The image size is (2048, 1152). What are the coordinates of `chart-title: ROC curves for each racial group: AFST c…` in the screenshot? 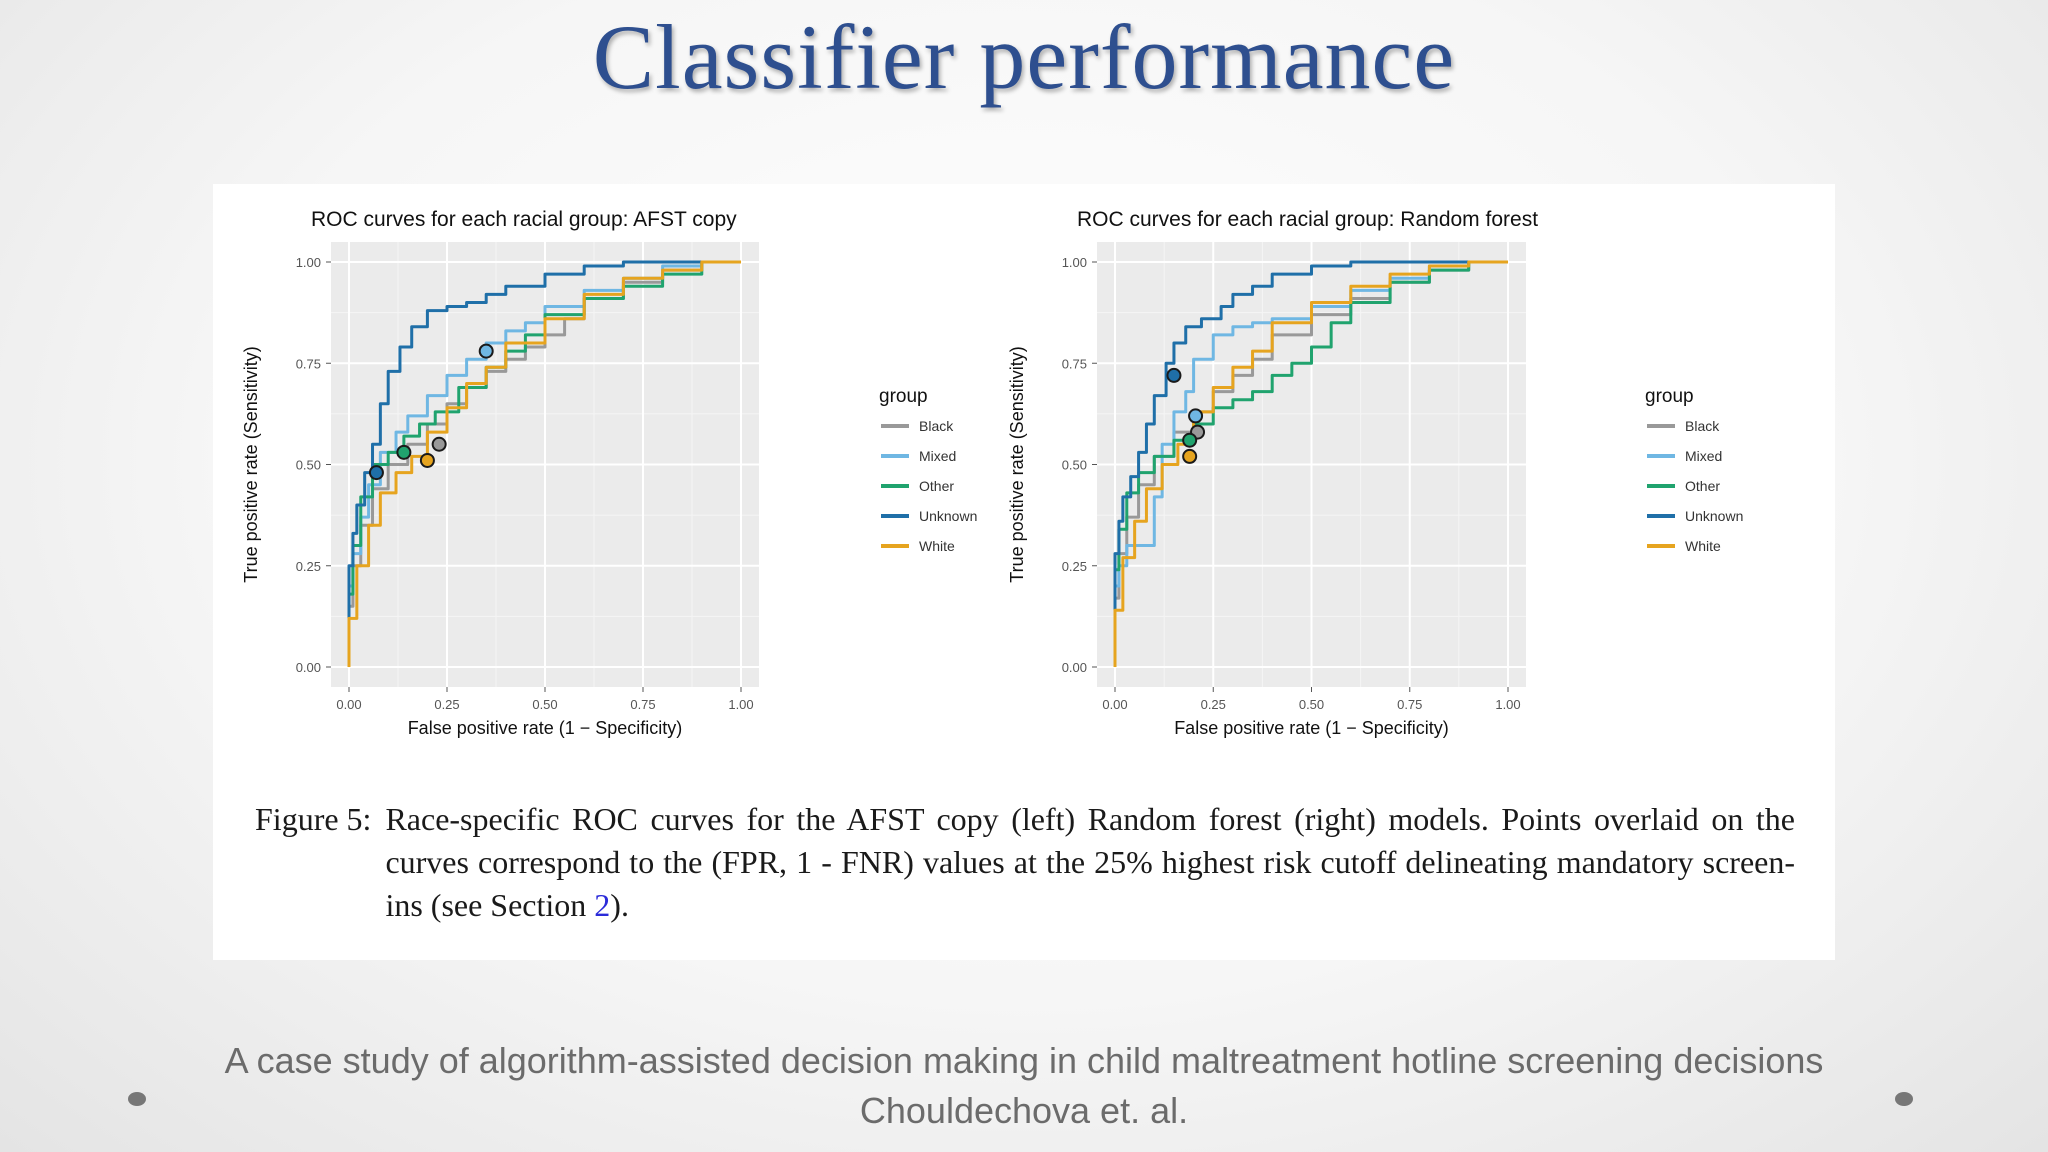 It's located at (524, 219).